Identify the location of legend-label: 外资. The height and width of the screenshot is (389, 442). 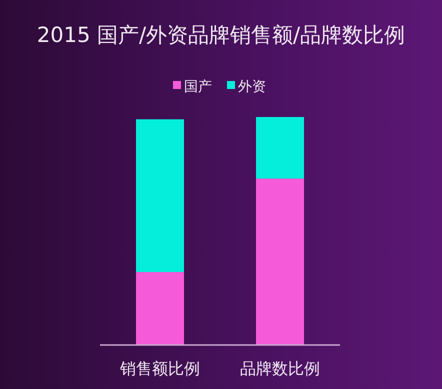
(252, 87).